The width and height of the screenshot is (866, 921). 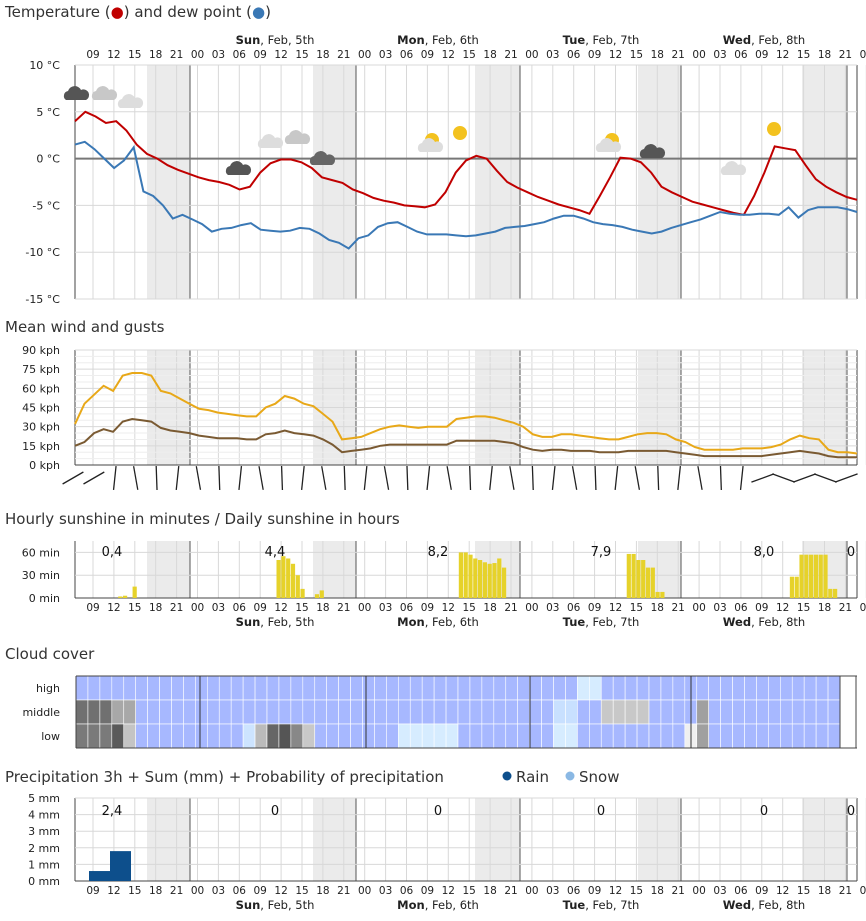 I want to click on wind-axis-label: 30 kph, so click(x=41, y=427).